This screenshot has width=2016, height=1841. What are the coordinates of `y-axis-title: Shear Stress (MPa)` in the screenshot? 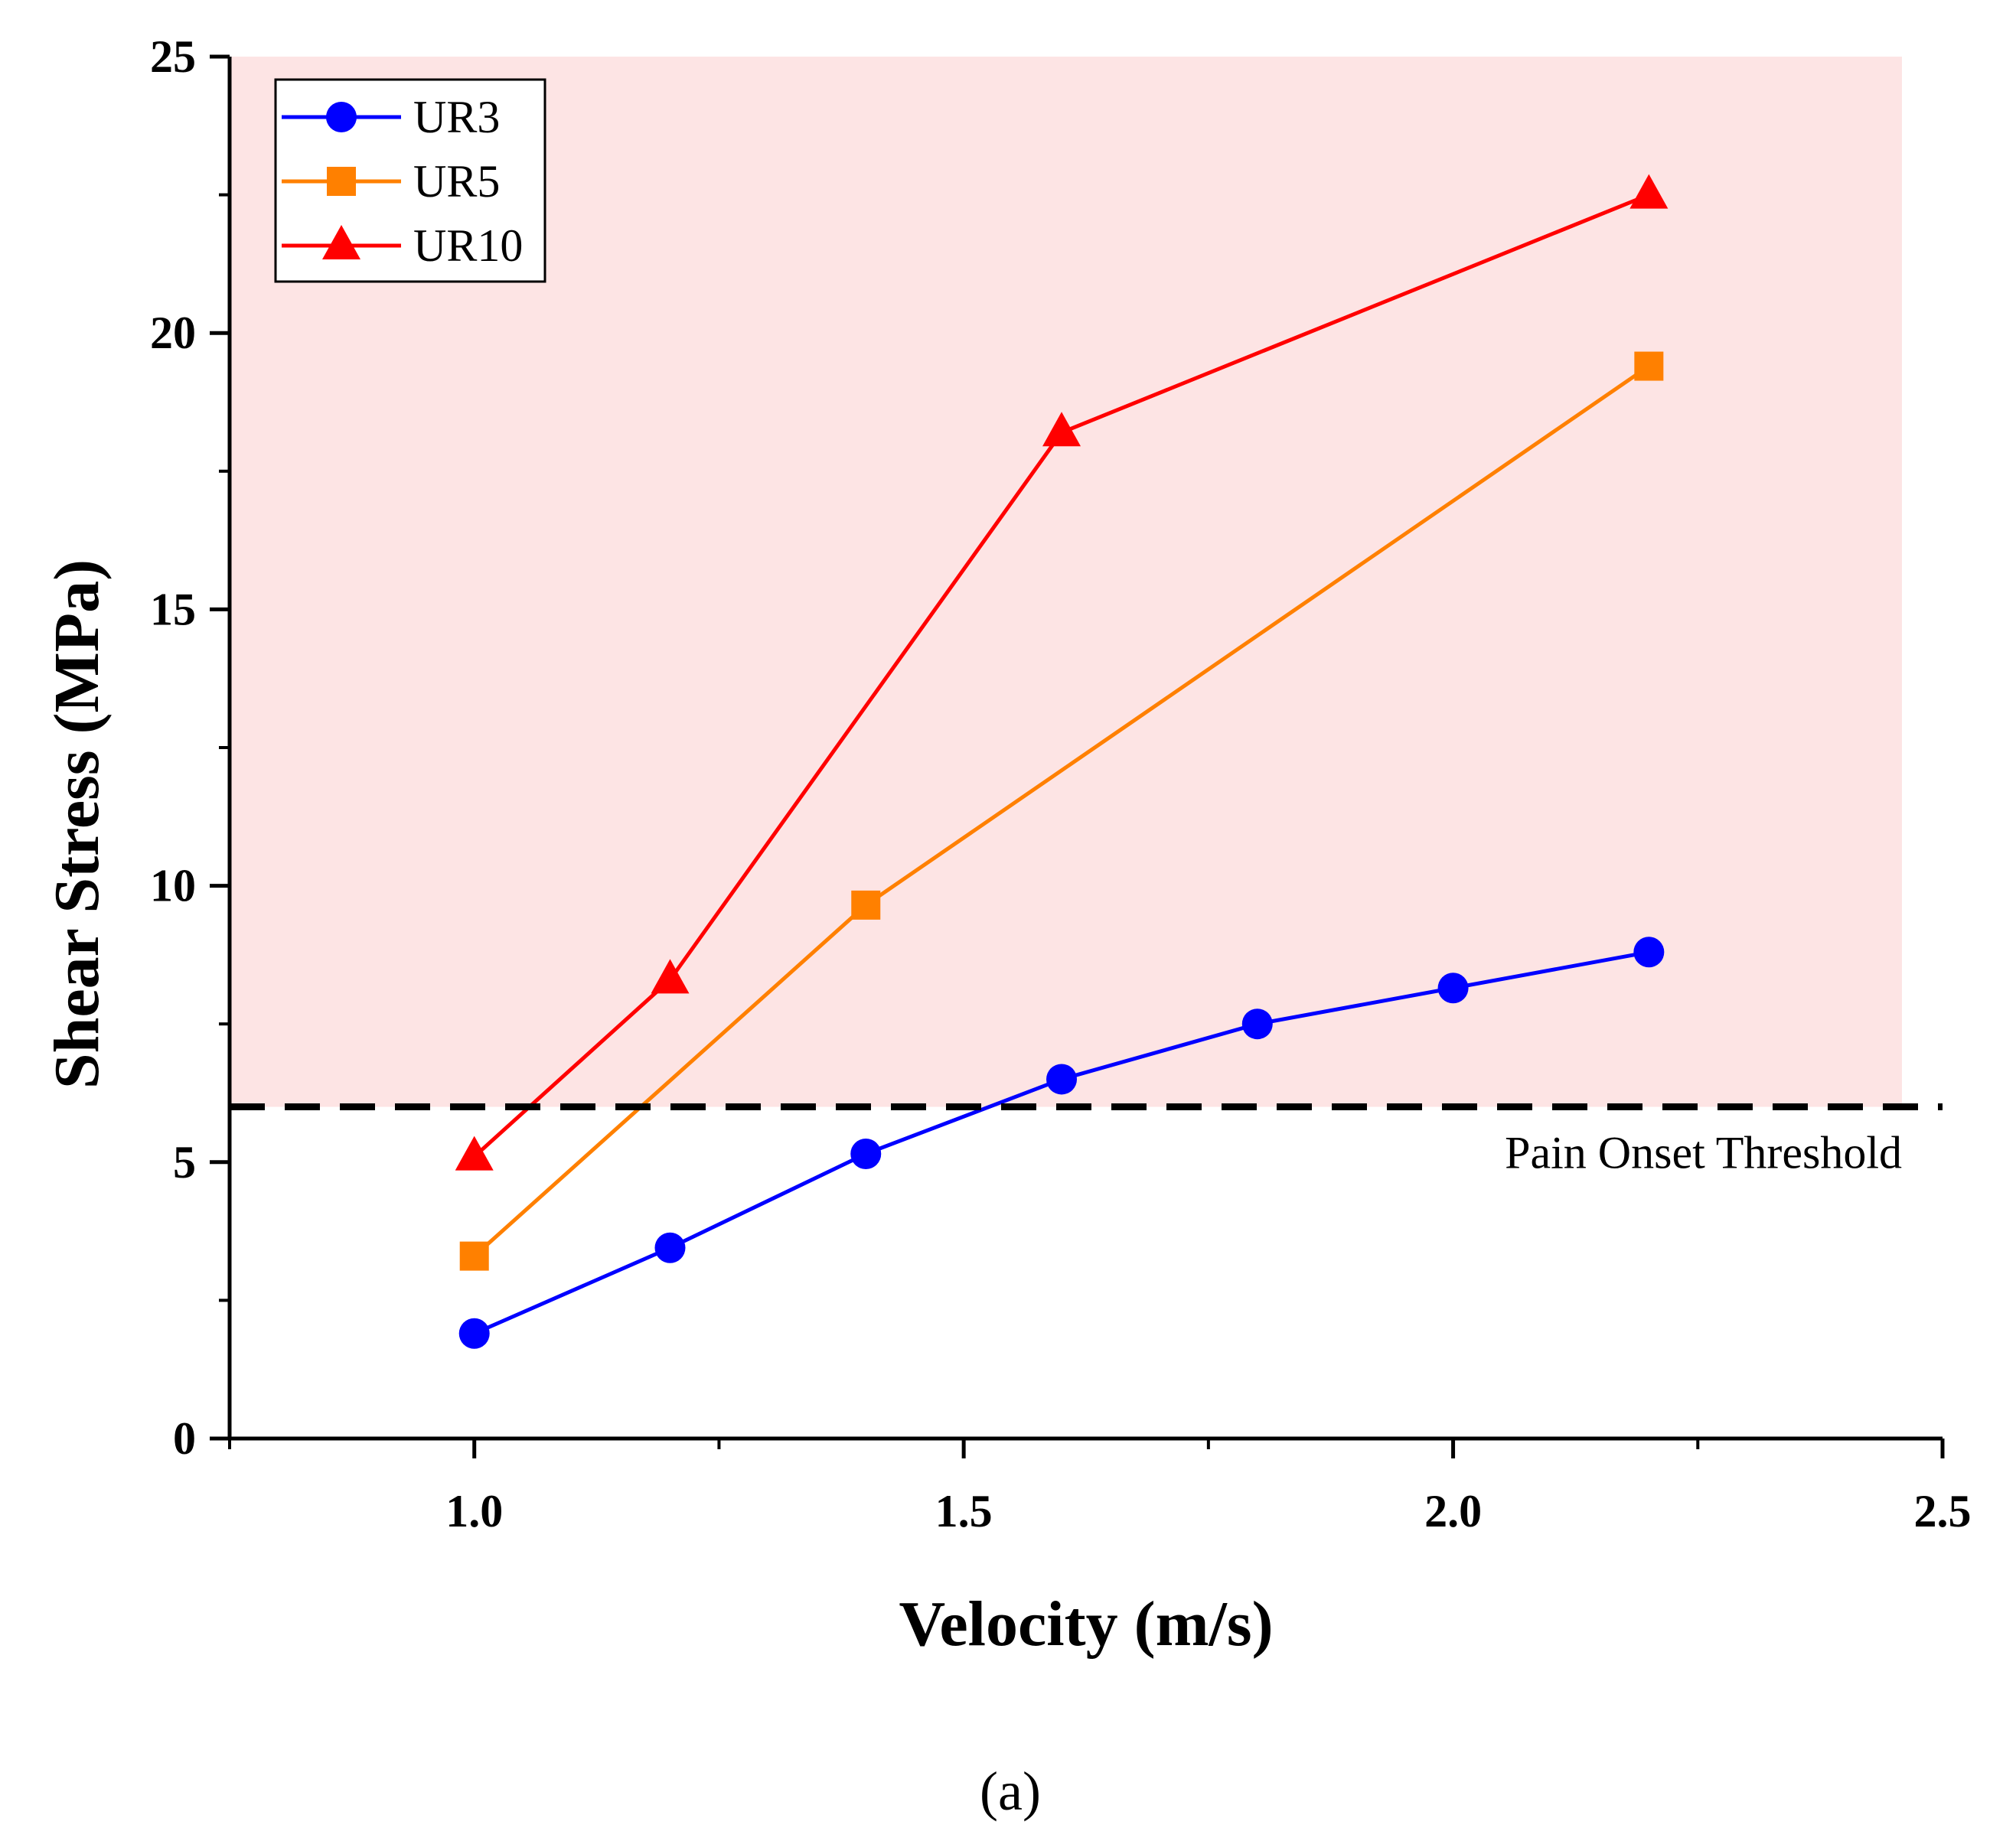 It's located at (77, 824).